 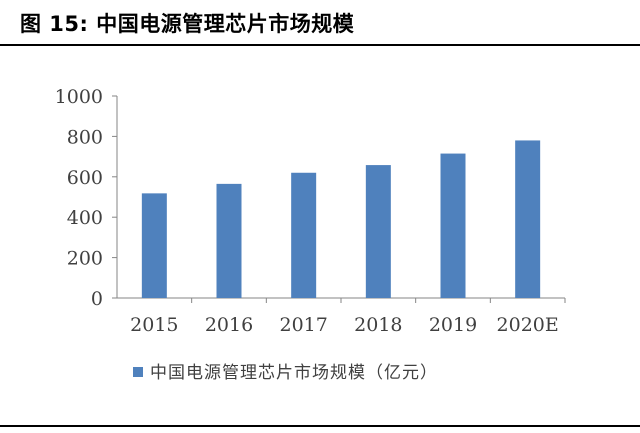 I want to click on footer-rule, so click(x=320, y=426).